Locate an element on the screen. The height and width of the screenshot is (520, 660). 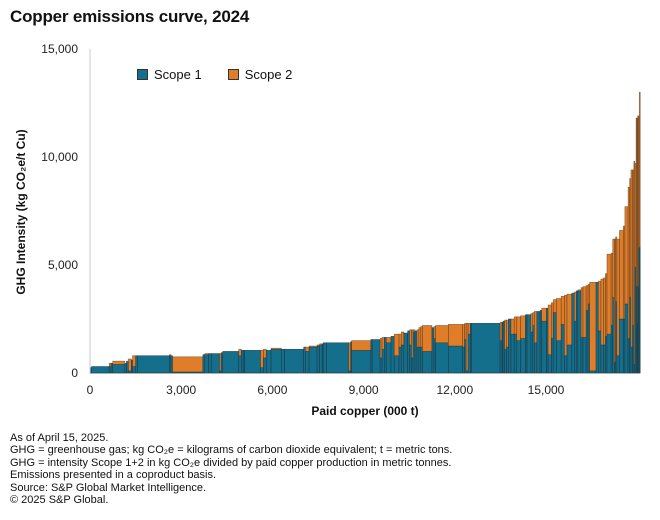
x-tick-label: 6,000 is located at coordinates (272, 390).